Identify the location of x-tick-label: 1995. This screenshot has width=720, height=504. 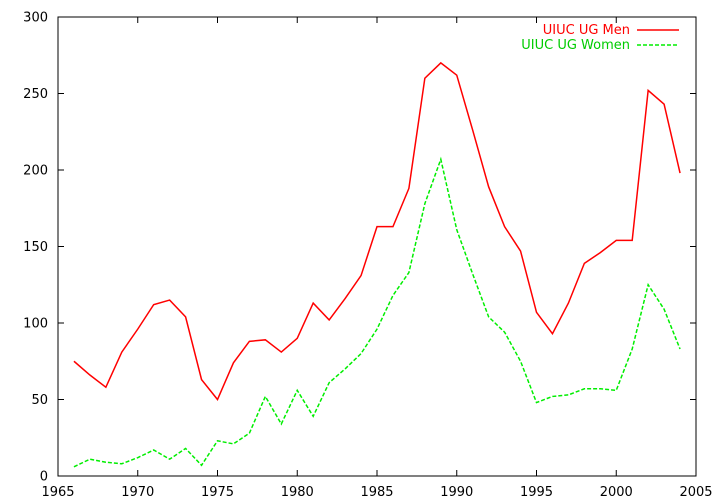
(536, 492).